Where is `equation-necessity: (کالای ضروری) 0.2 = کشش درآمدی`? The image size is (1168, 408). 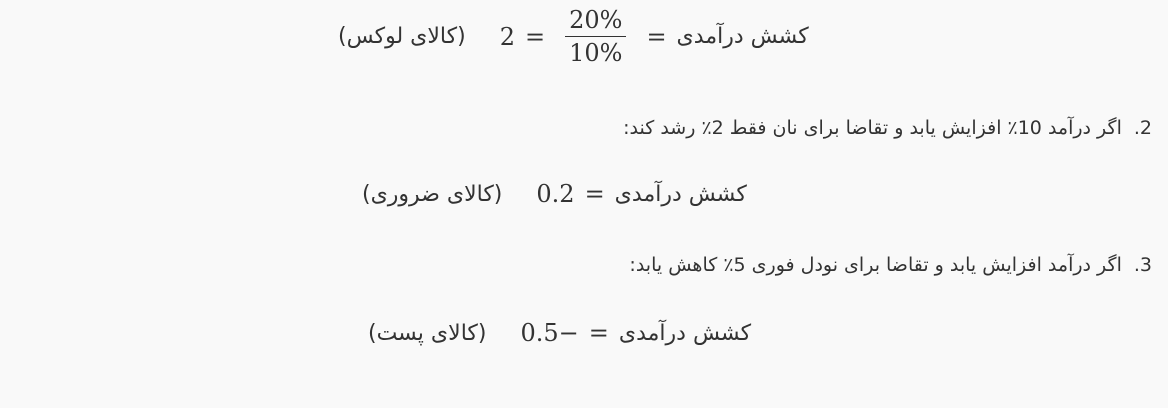
equation-necessity: (کالای ضروری) 0.2 = کشش درآمدی is located at coordinates (554, 194).